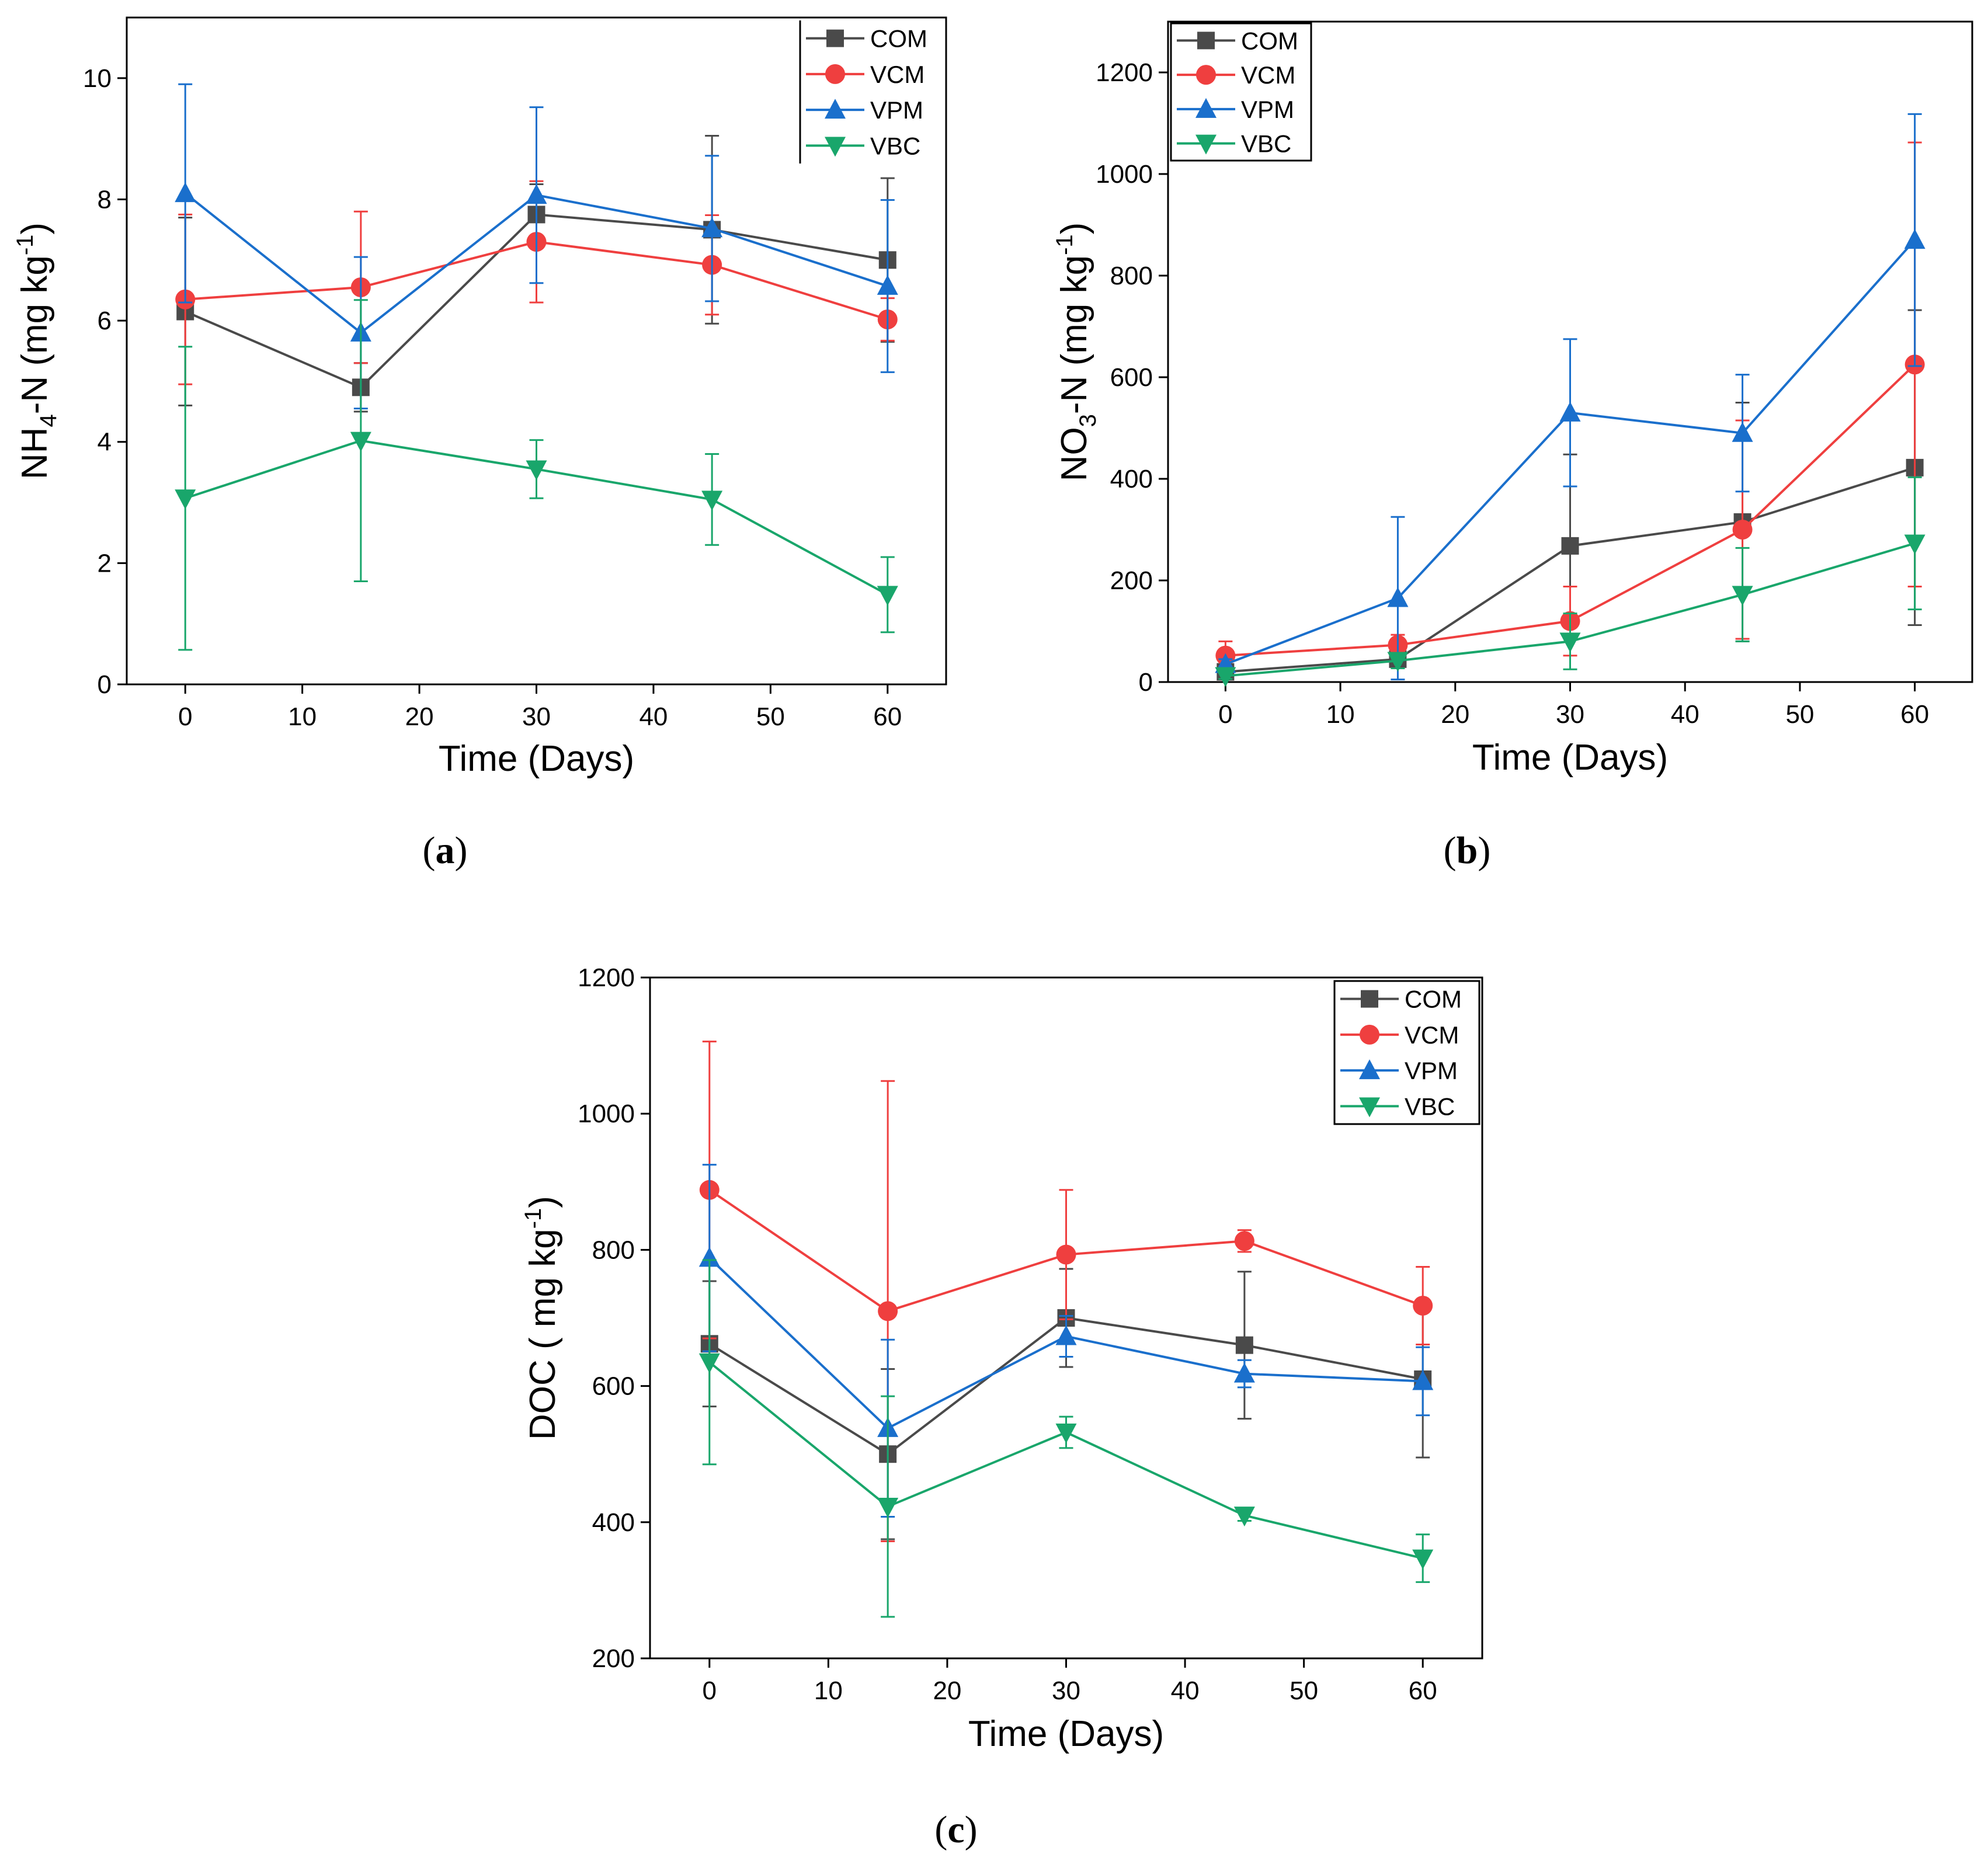  I want to click on y-tick-label: 400, so click(613, 1522).